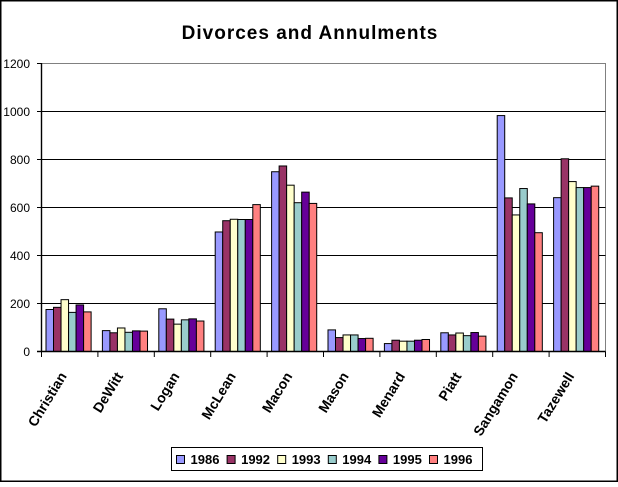 The width and height of the screenshot is (618, 487). What do you see at coordinates (20, 208) in the screenshot?
I see `svg-text: 600` at bounding box center [20, 208].